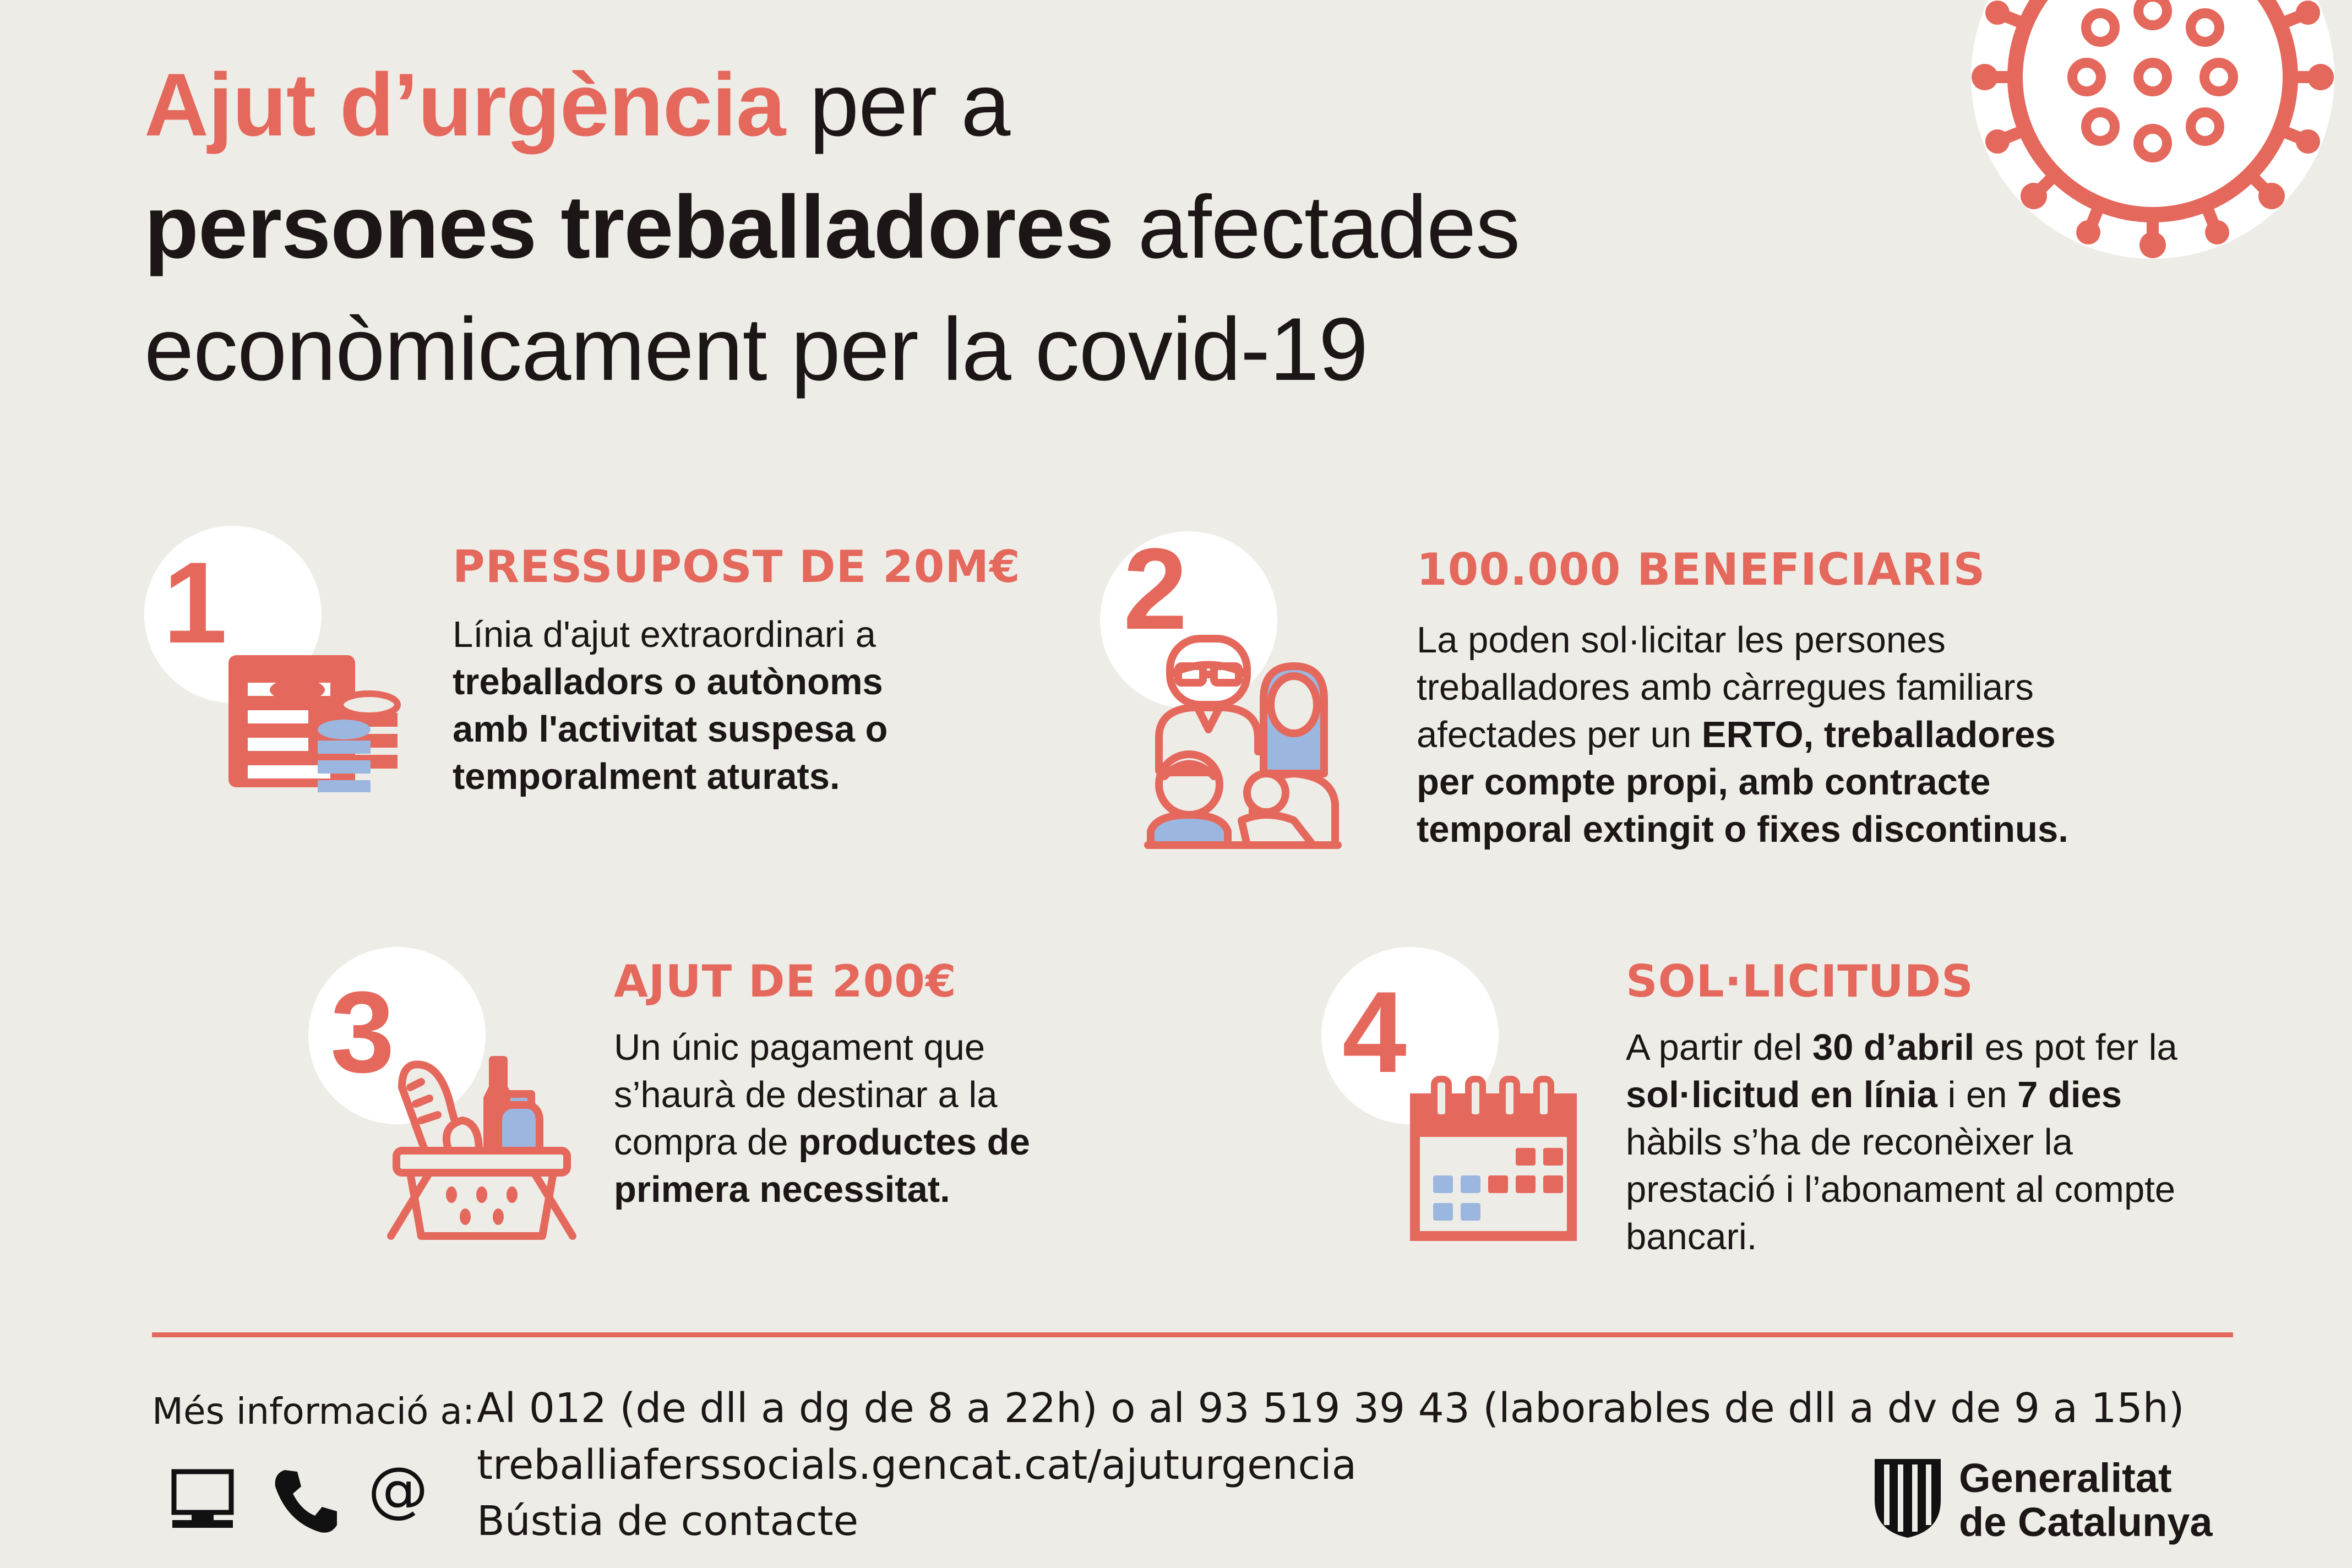  What do you see at coordinates (398, 1489) in the screenshot?
I see `at-icon: @` at bounding box center [398, 1489].